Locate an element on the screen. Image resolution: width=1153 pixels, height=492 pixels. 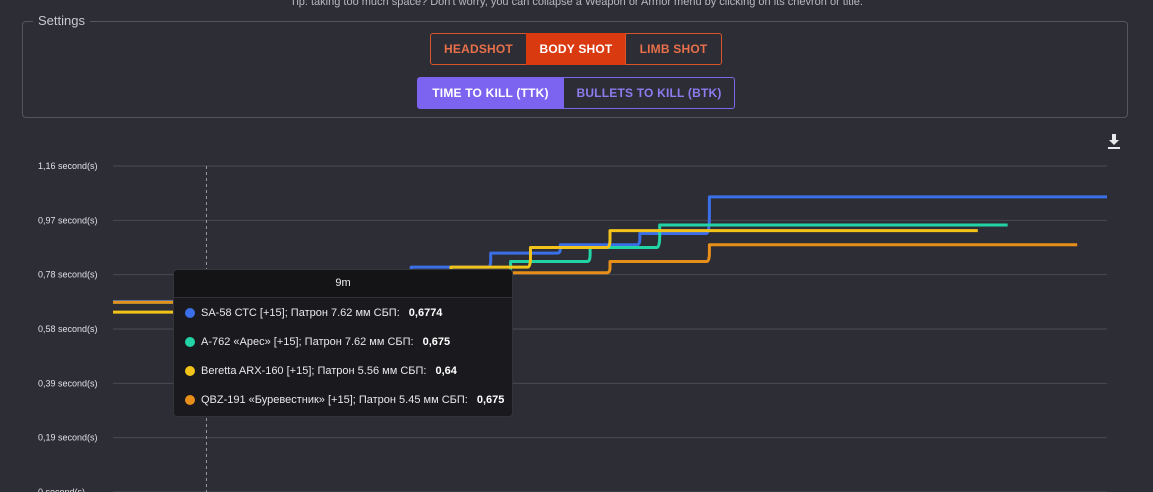
mode-selector: TIME TO KILL (TTK) BULLETS TO KILL (BTK) is located at coordinates (576, 93).